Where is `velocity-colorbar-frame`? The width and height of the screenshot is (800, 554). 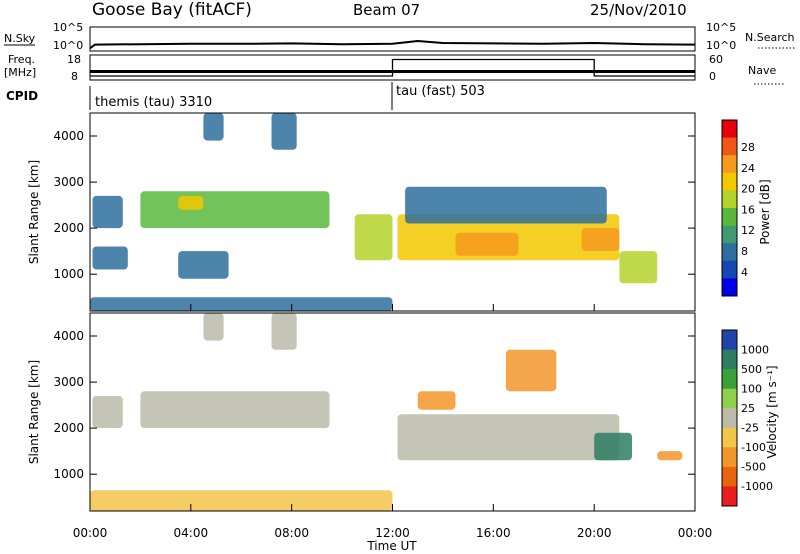 velocity-colorbar-frame is located at coordinates (729, 418).